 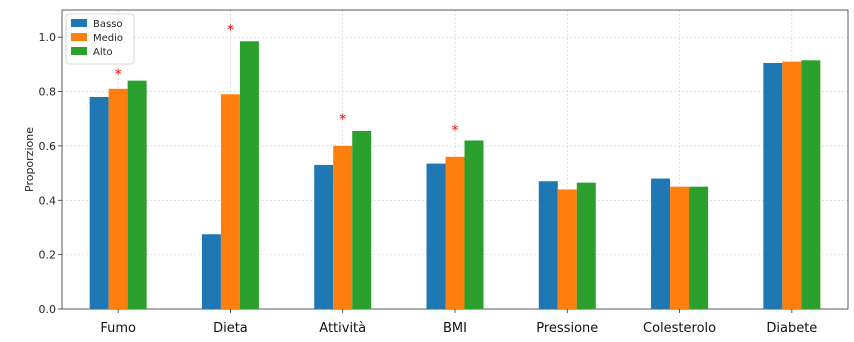 I want to click on x-tick-label: Pressione, so click(x=567, y=328).